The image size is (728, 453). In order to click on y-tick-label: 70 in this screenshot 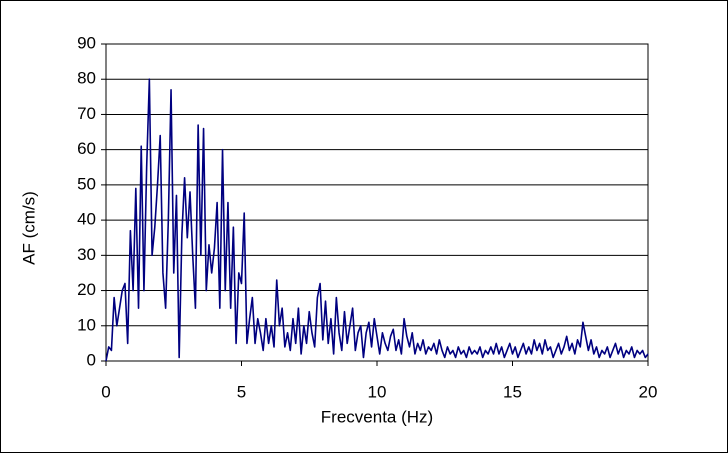, I will do `click(86, 113)`.